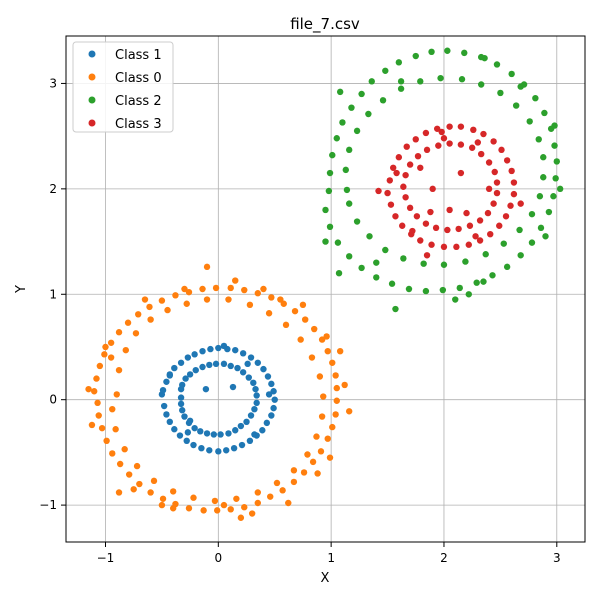  I want to click on x-tick-label: 0, so click(218, 558).